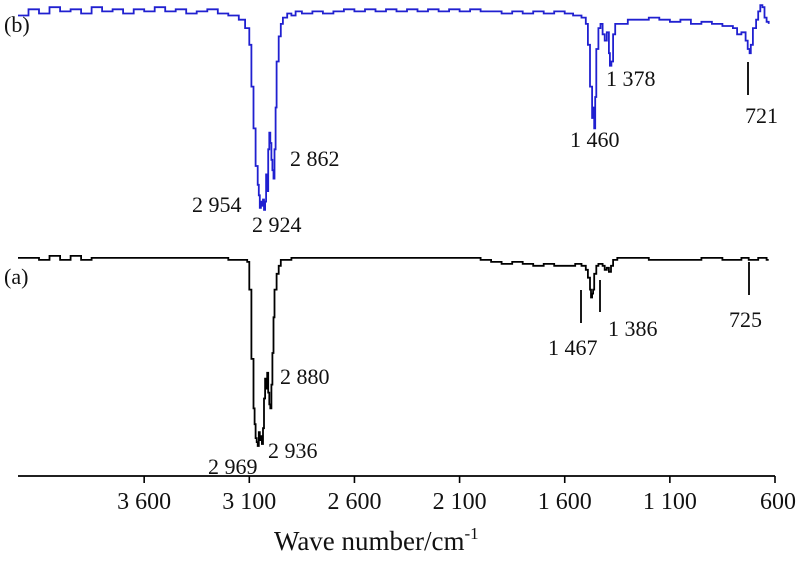 The height and width of the screenshot is (565, 800). Describe the element at coordinates (144, 502) in the screenshot. I see `x-tick-label: 3 600` at that location.